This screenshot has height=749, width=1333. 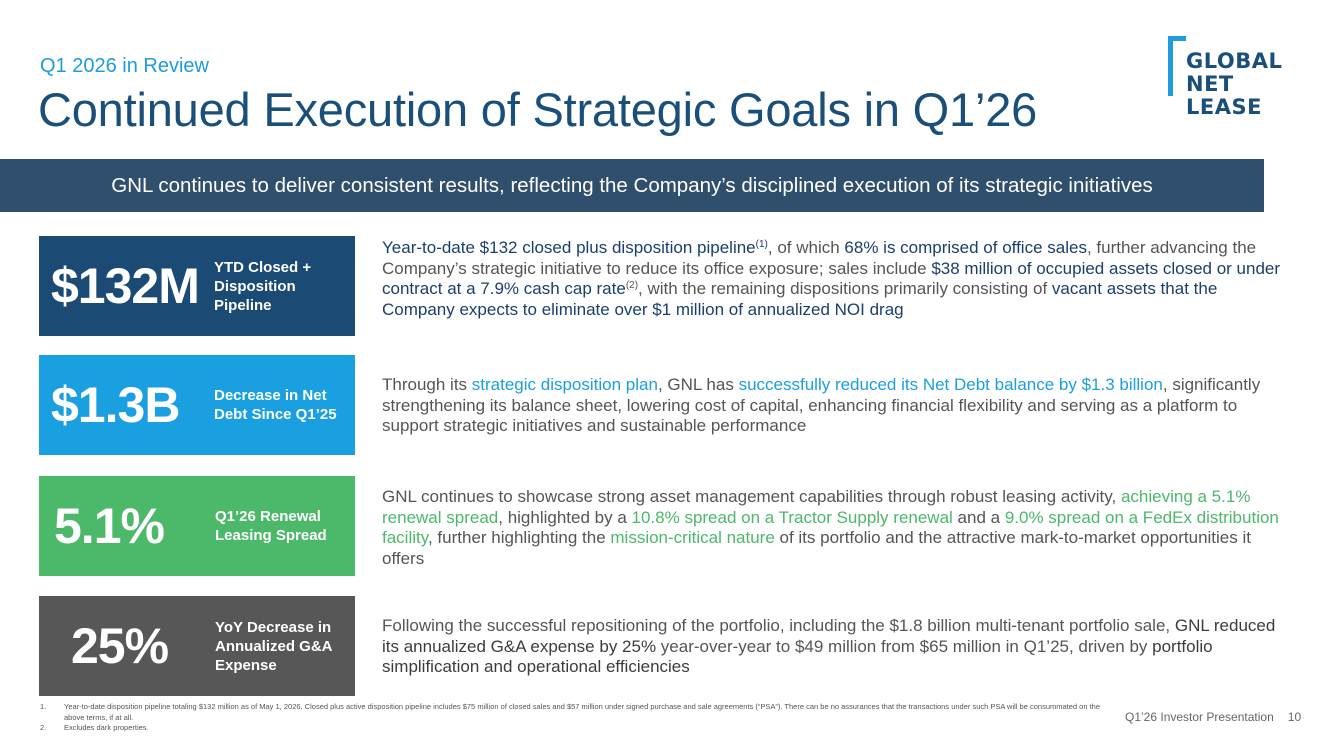 What do you see at coordinates (580, 728) in the screenshot?
I see `footnote: 2. Excludes dark properties.` at bounding box center [580, 728].